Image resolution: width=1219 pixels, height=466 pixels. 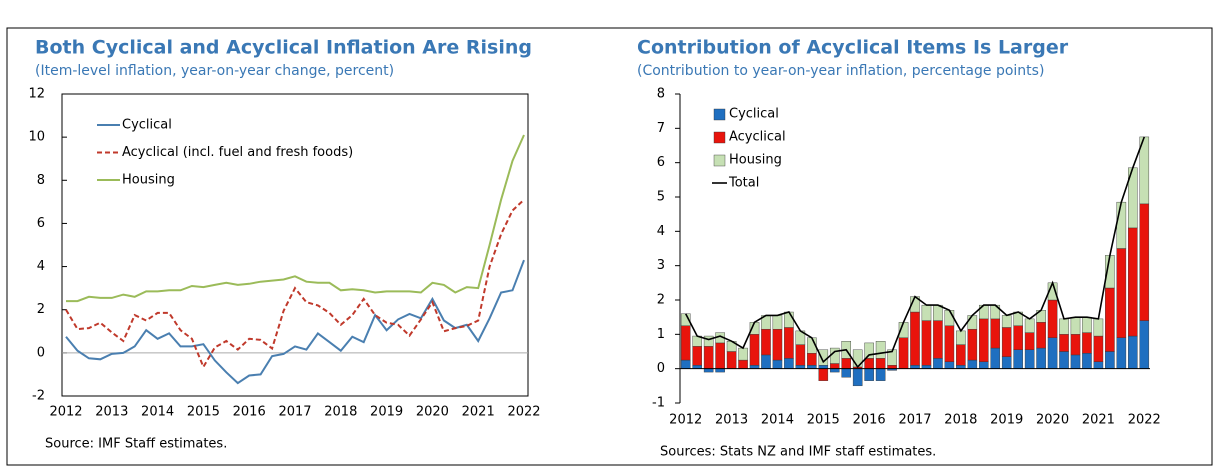 I want to click on y-tick-label: 5, so click(x=661, y=197).